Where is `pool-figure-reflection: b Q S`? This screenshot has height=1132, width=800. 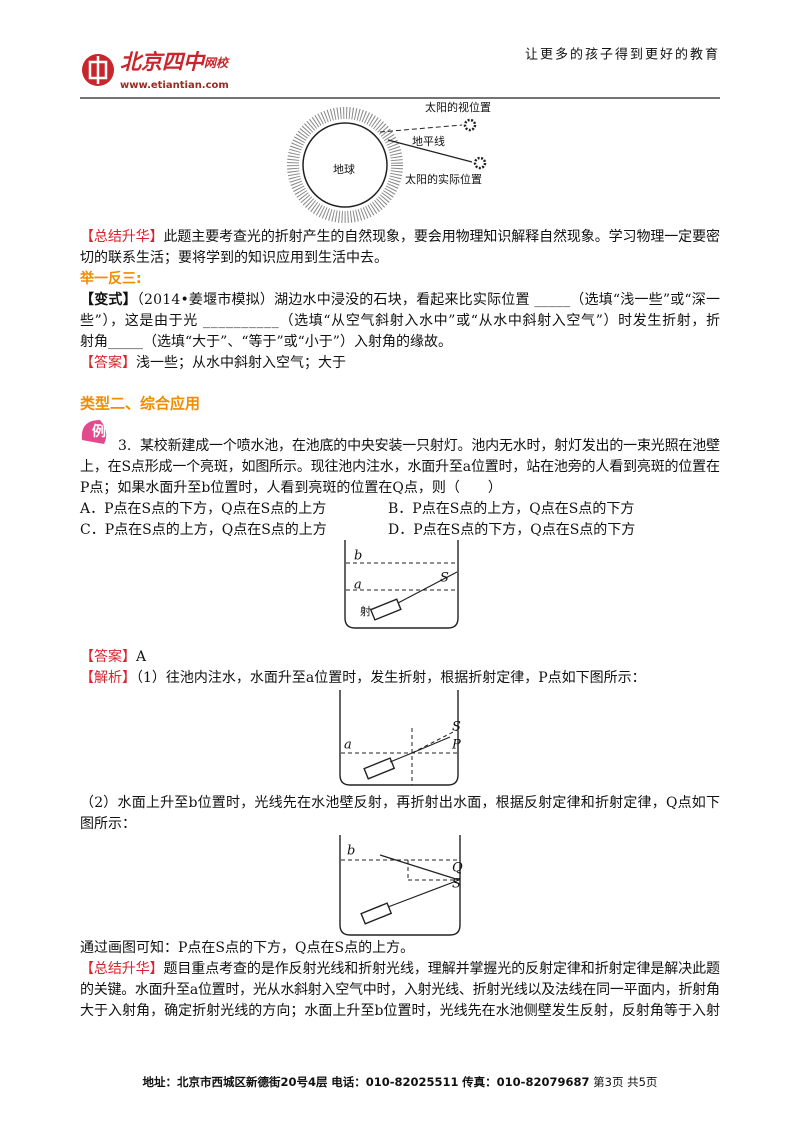 pool-figure-reflection: b Q S is located at coordinates (401, 885).